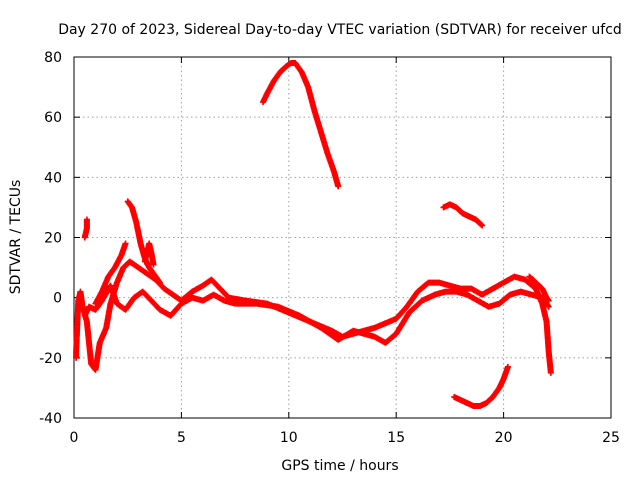 The width and height of the screenshot is (640, 480). What do you see at coordinates (50, 419) in the screenshot?
I see `y-tick-label: -40` at bounding box center [50, 419].